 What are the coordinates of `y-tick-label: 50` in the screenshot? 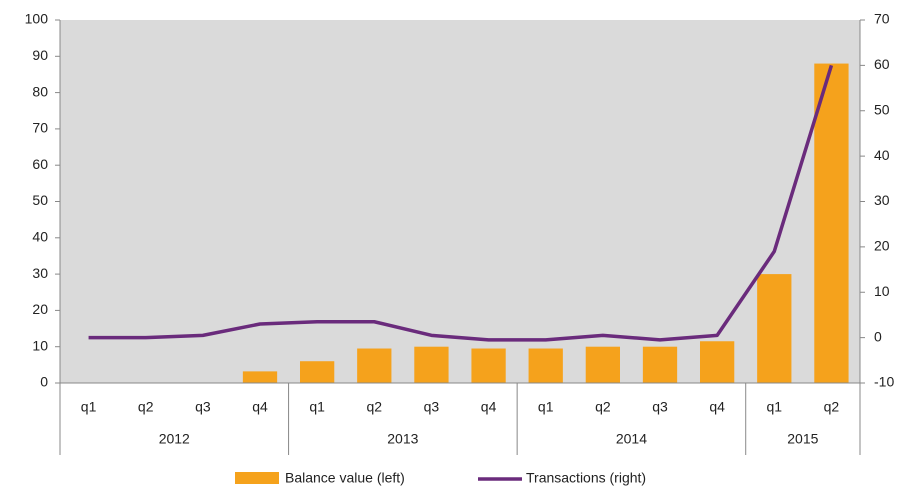 It's located at (40, 200).